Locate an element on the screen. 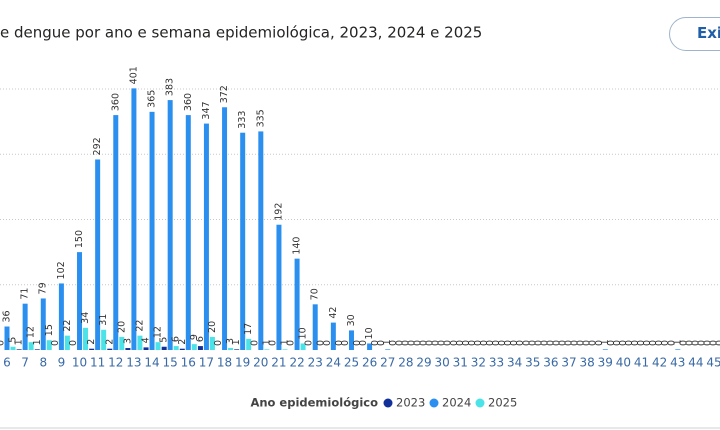 This screenshot has height=430, width=720. x-tick-label: 9 is located at coordinates (62, 363).